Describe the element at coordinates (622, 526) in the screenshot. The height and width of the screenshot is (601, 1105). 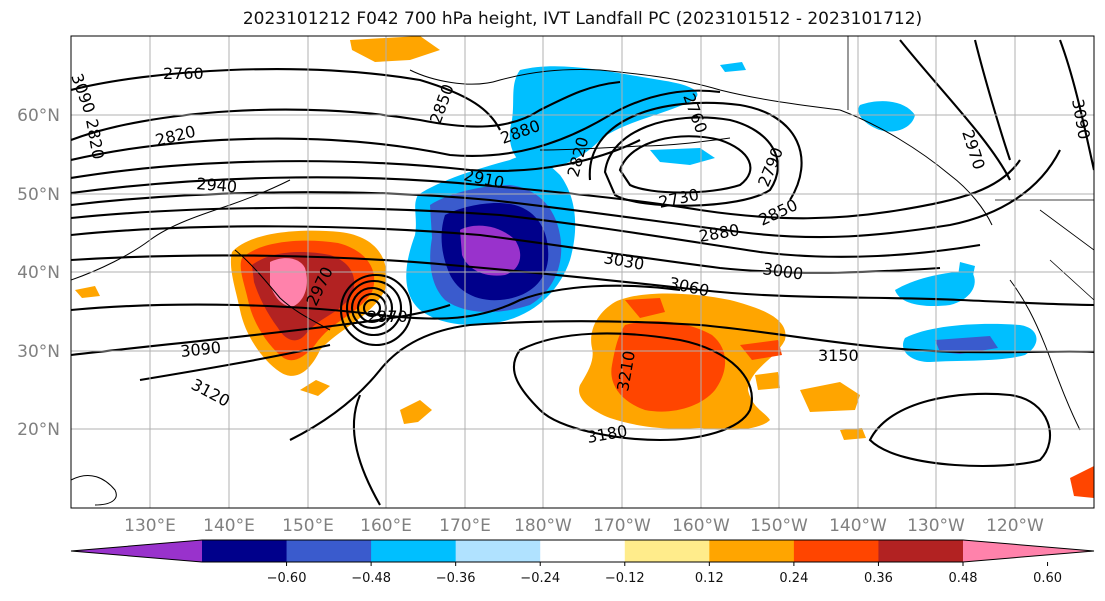
I see `lon-label: 170°W` at that location.